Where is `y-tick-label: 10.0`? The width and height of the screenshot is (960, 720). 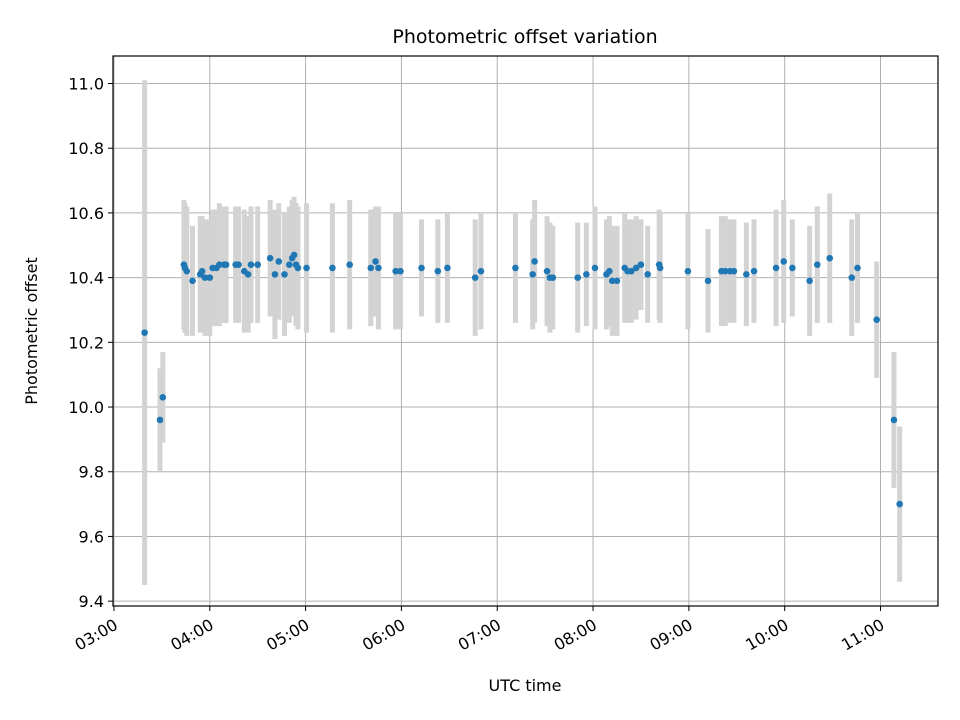 y-tick-label: 10.0 is located at coordinates (86, 407).